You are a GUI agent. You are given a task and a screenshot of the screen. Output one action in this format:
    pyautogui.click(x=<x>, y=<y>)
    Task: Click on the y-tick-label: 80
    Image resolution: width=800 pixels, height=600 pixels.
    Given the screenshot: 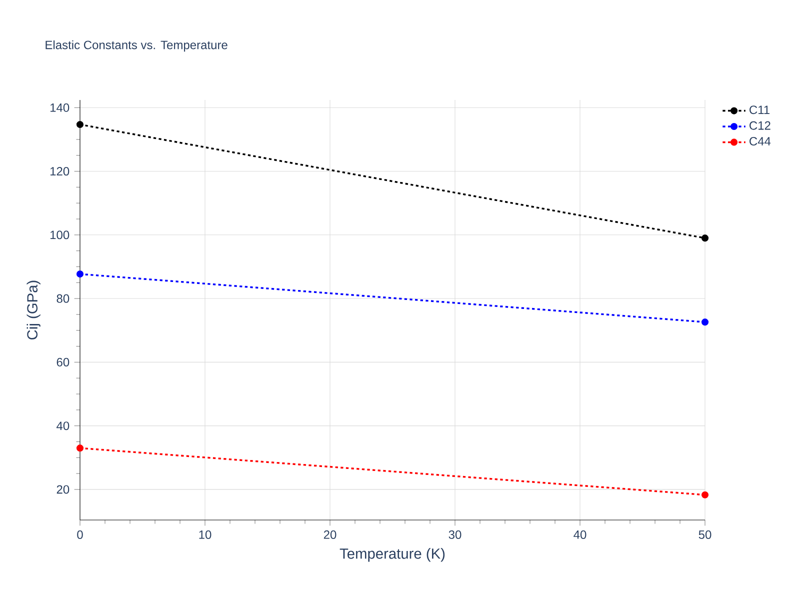 What is the action you would take?
    pyautogui.click(x=63, y=298)
    